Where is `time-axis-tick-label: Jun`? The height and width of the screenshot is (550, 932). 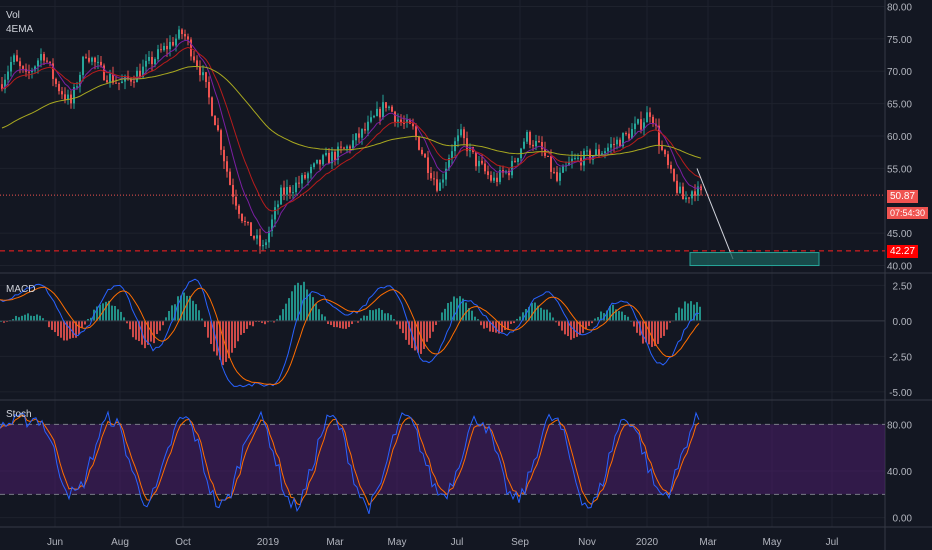 time-axis-tick-label: Jun is located at coordinates (55, 542).